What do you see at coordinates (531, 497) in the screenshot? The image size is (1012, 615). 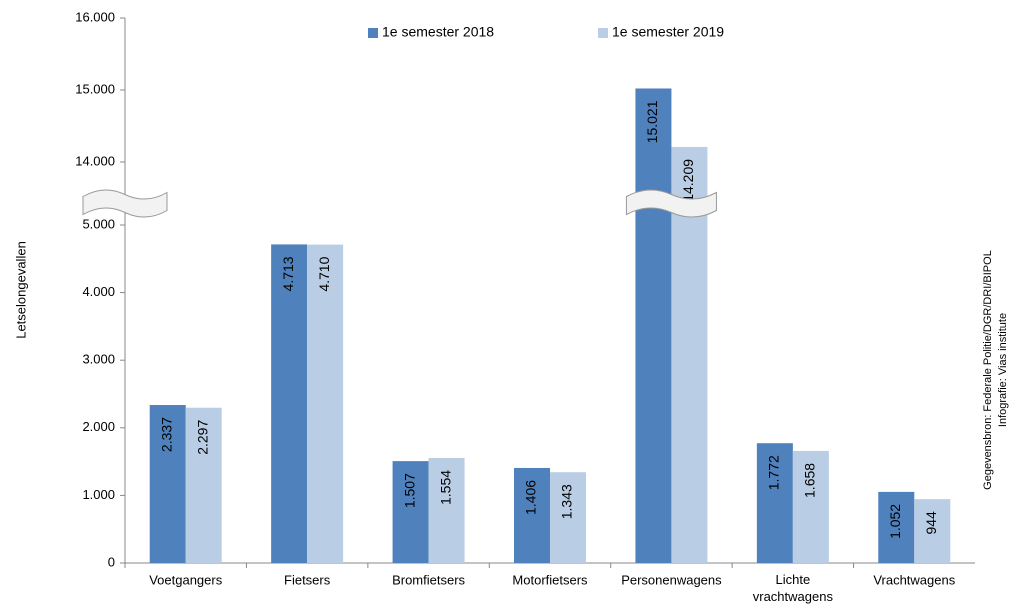 I see `data-label: 1.406` at bounding box center [531, 497].